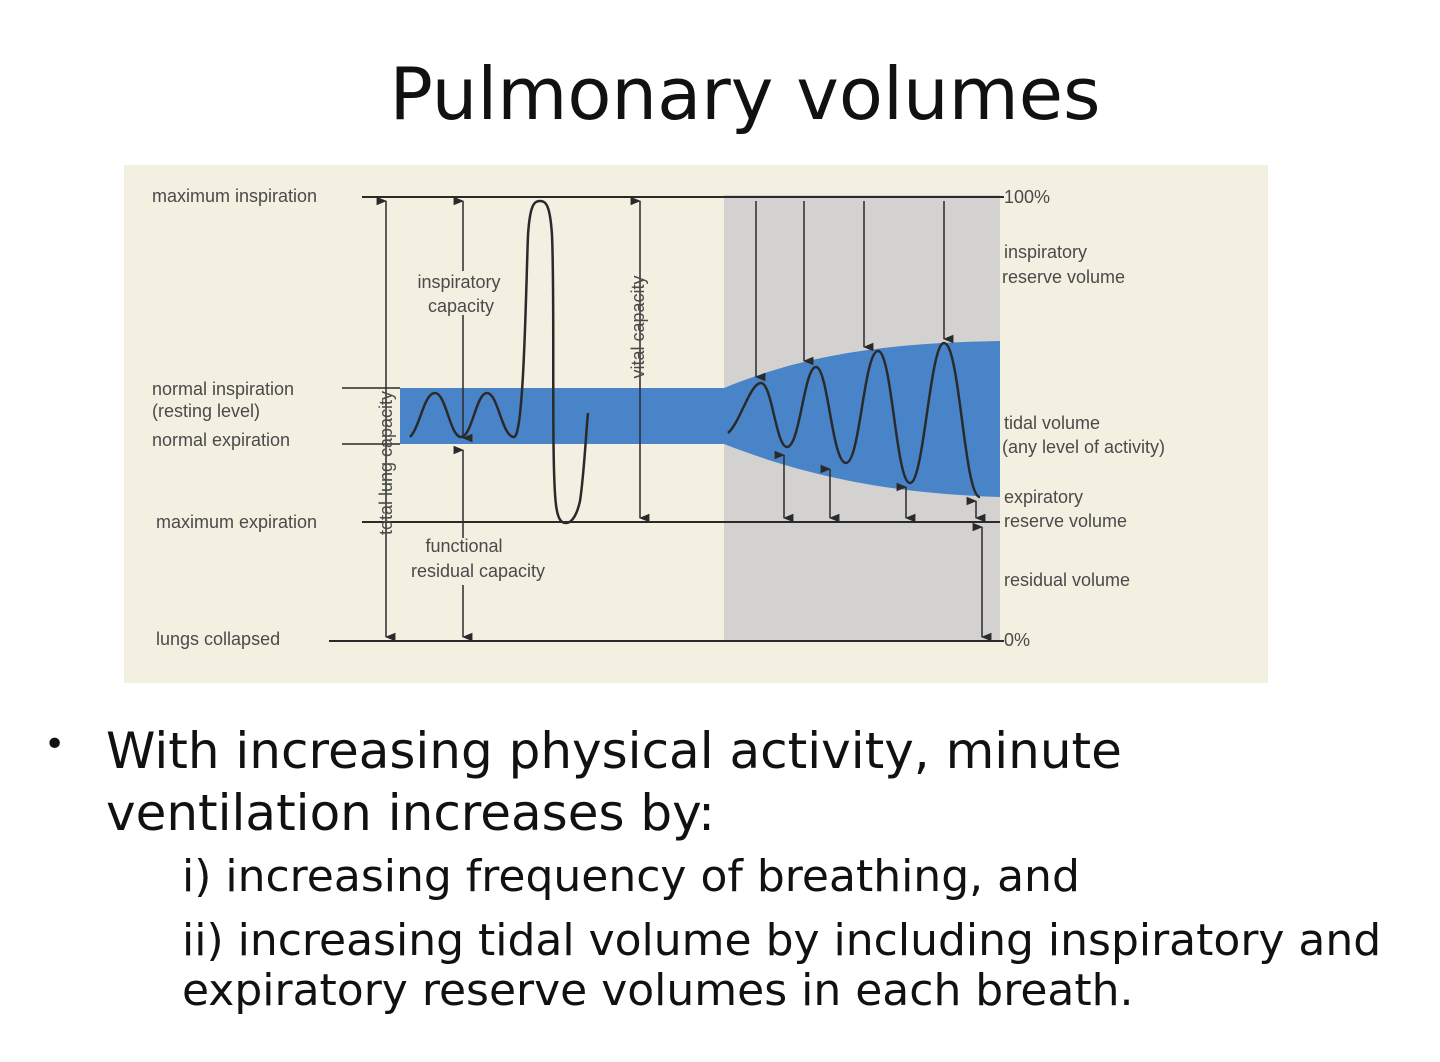 The height and width of the screenshot is (1062, 1440). What do you see at coordinates (638, 326) in the screenshot?
I see `label-vital-capacity: vital capacity` at bounding box center [638, 326].